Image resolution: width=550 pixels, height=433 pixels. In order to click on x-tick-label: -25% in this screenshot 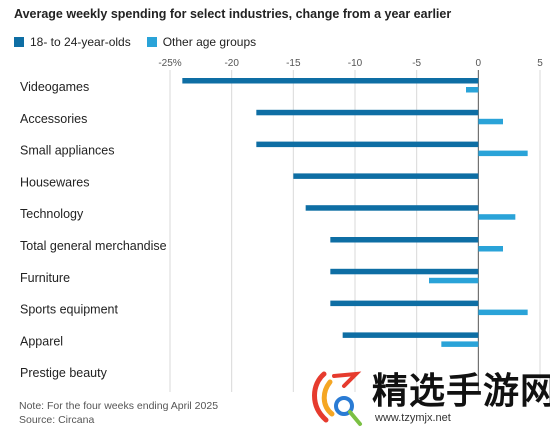, I will do `click(169, 63)`.